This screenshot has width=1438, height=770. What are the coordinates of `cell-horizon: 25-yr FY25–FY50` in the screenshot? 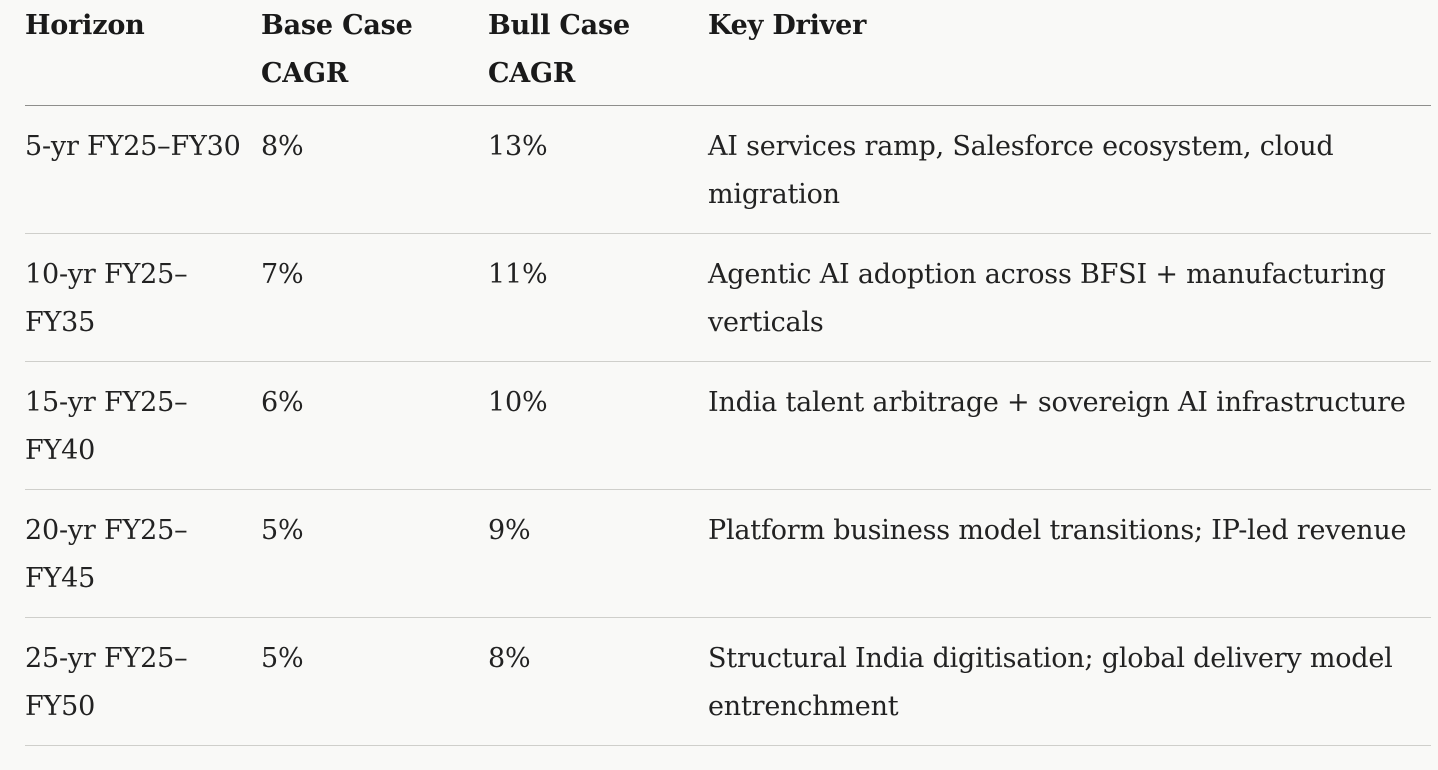 It's located at (143, 681).